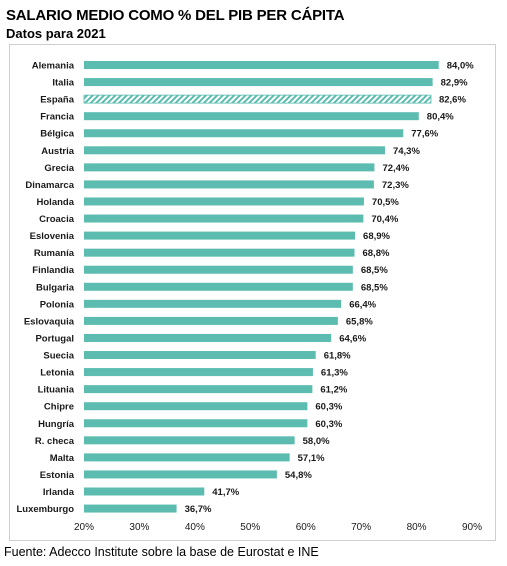 This screenshot has height=566, width=507. Describe the element at coordinates (395, 185) in the screenshot. I see `value-label: 72,3%` at that location.